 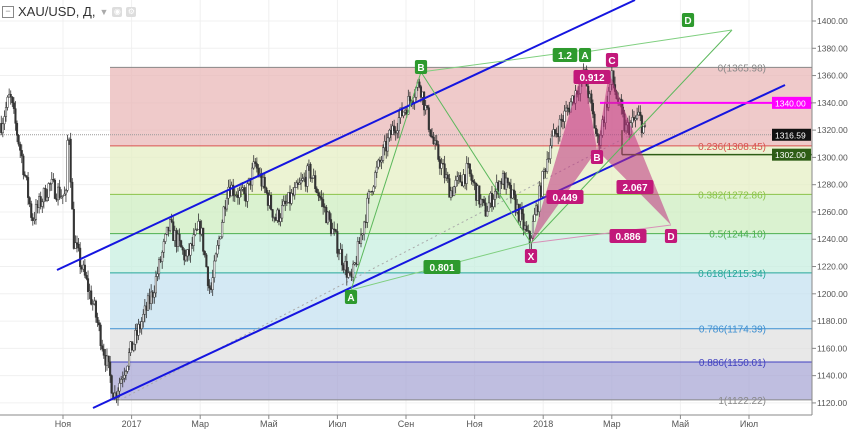 I want to click on green-point-a2: A, so click(x=584, y=56).